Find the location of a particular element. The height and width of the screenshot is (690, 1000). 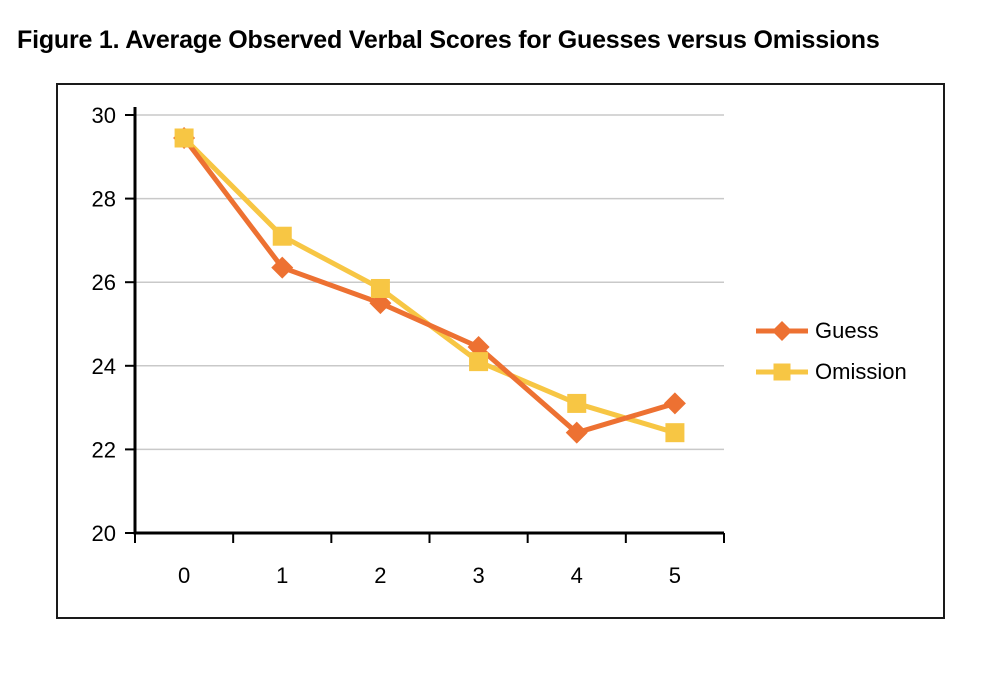

y-axis-tick-label: 30 is located at coordinates (104, 115).